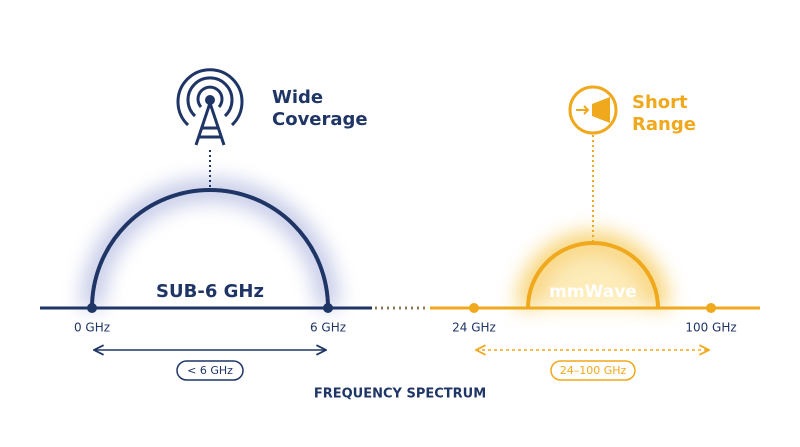 The image size is (800, 447). Describe the element at coordinates (210, 107) in the screenshot. I see `tower-icon` at that location.